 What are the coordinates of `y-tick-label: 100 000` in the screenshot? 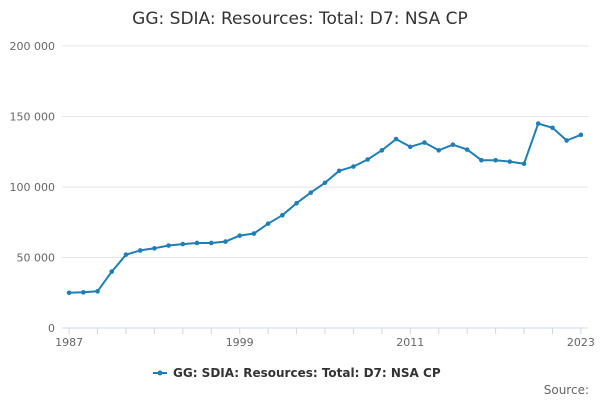 It's located at (33, 187).